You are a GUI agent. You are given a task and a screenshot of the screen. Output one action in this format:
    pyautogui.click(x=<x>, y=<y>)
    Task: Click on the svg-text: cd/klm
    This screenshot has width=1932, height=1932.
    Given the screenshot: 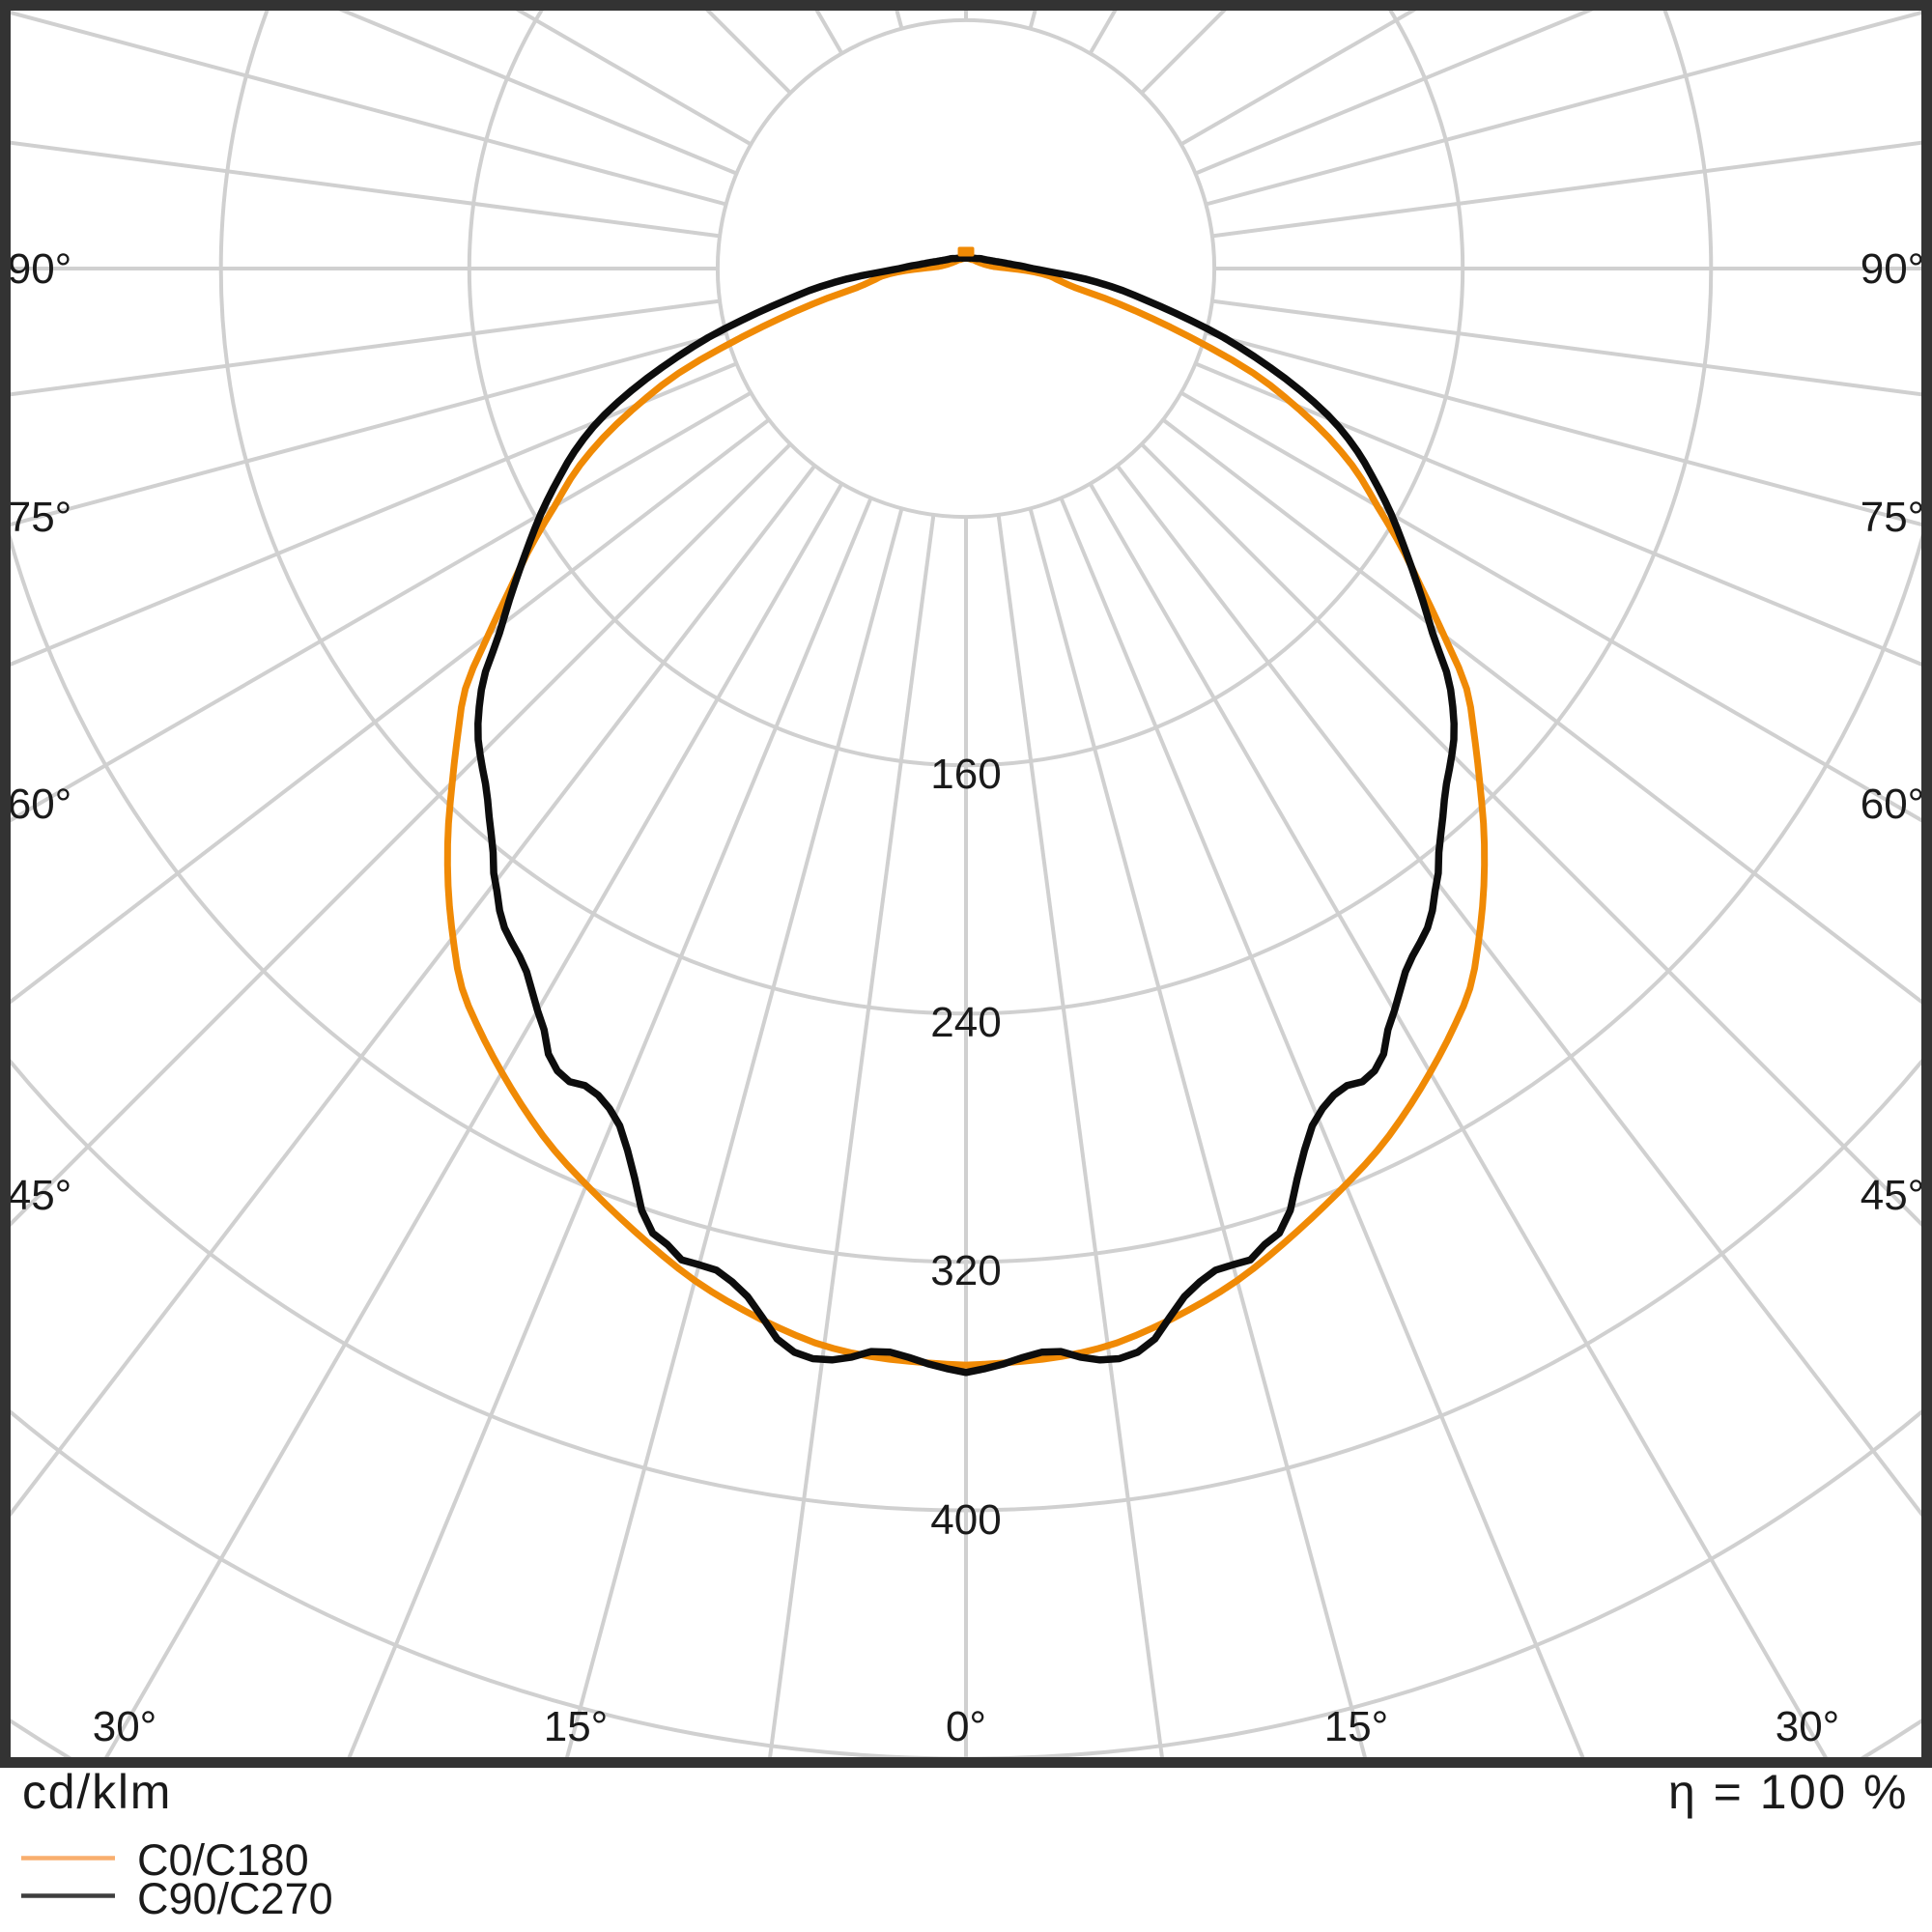 What is the action you would take?
    pyautogui.click(x=97, y=1792)
    